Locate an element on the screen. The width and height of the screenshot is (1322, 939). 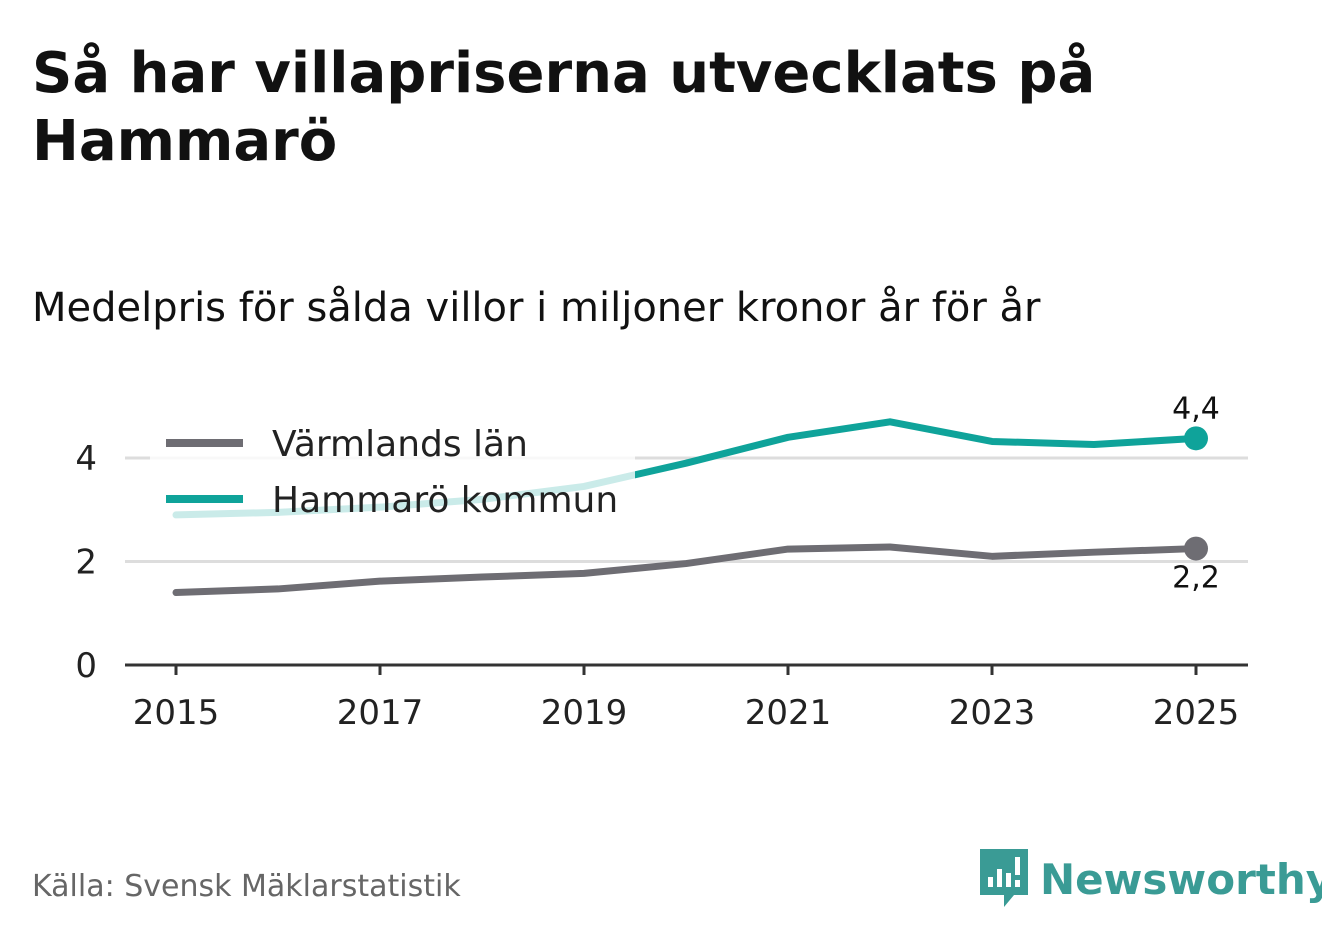
x-tick-label: 2025 is located at coordinates (1196, 713).